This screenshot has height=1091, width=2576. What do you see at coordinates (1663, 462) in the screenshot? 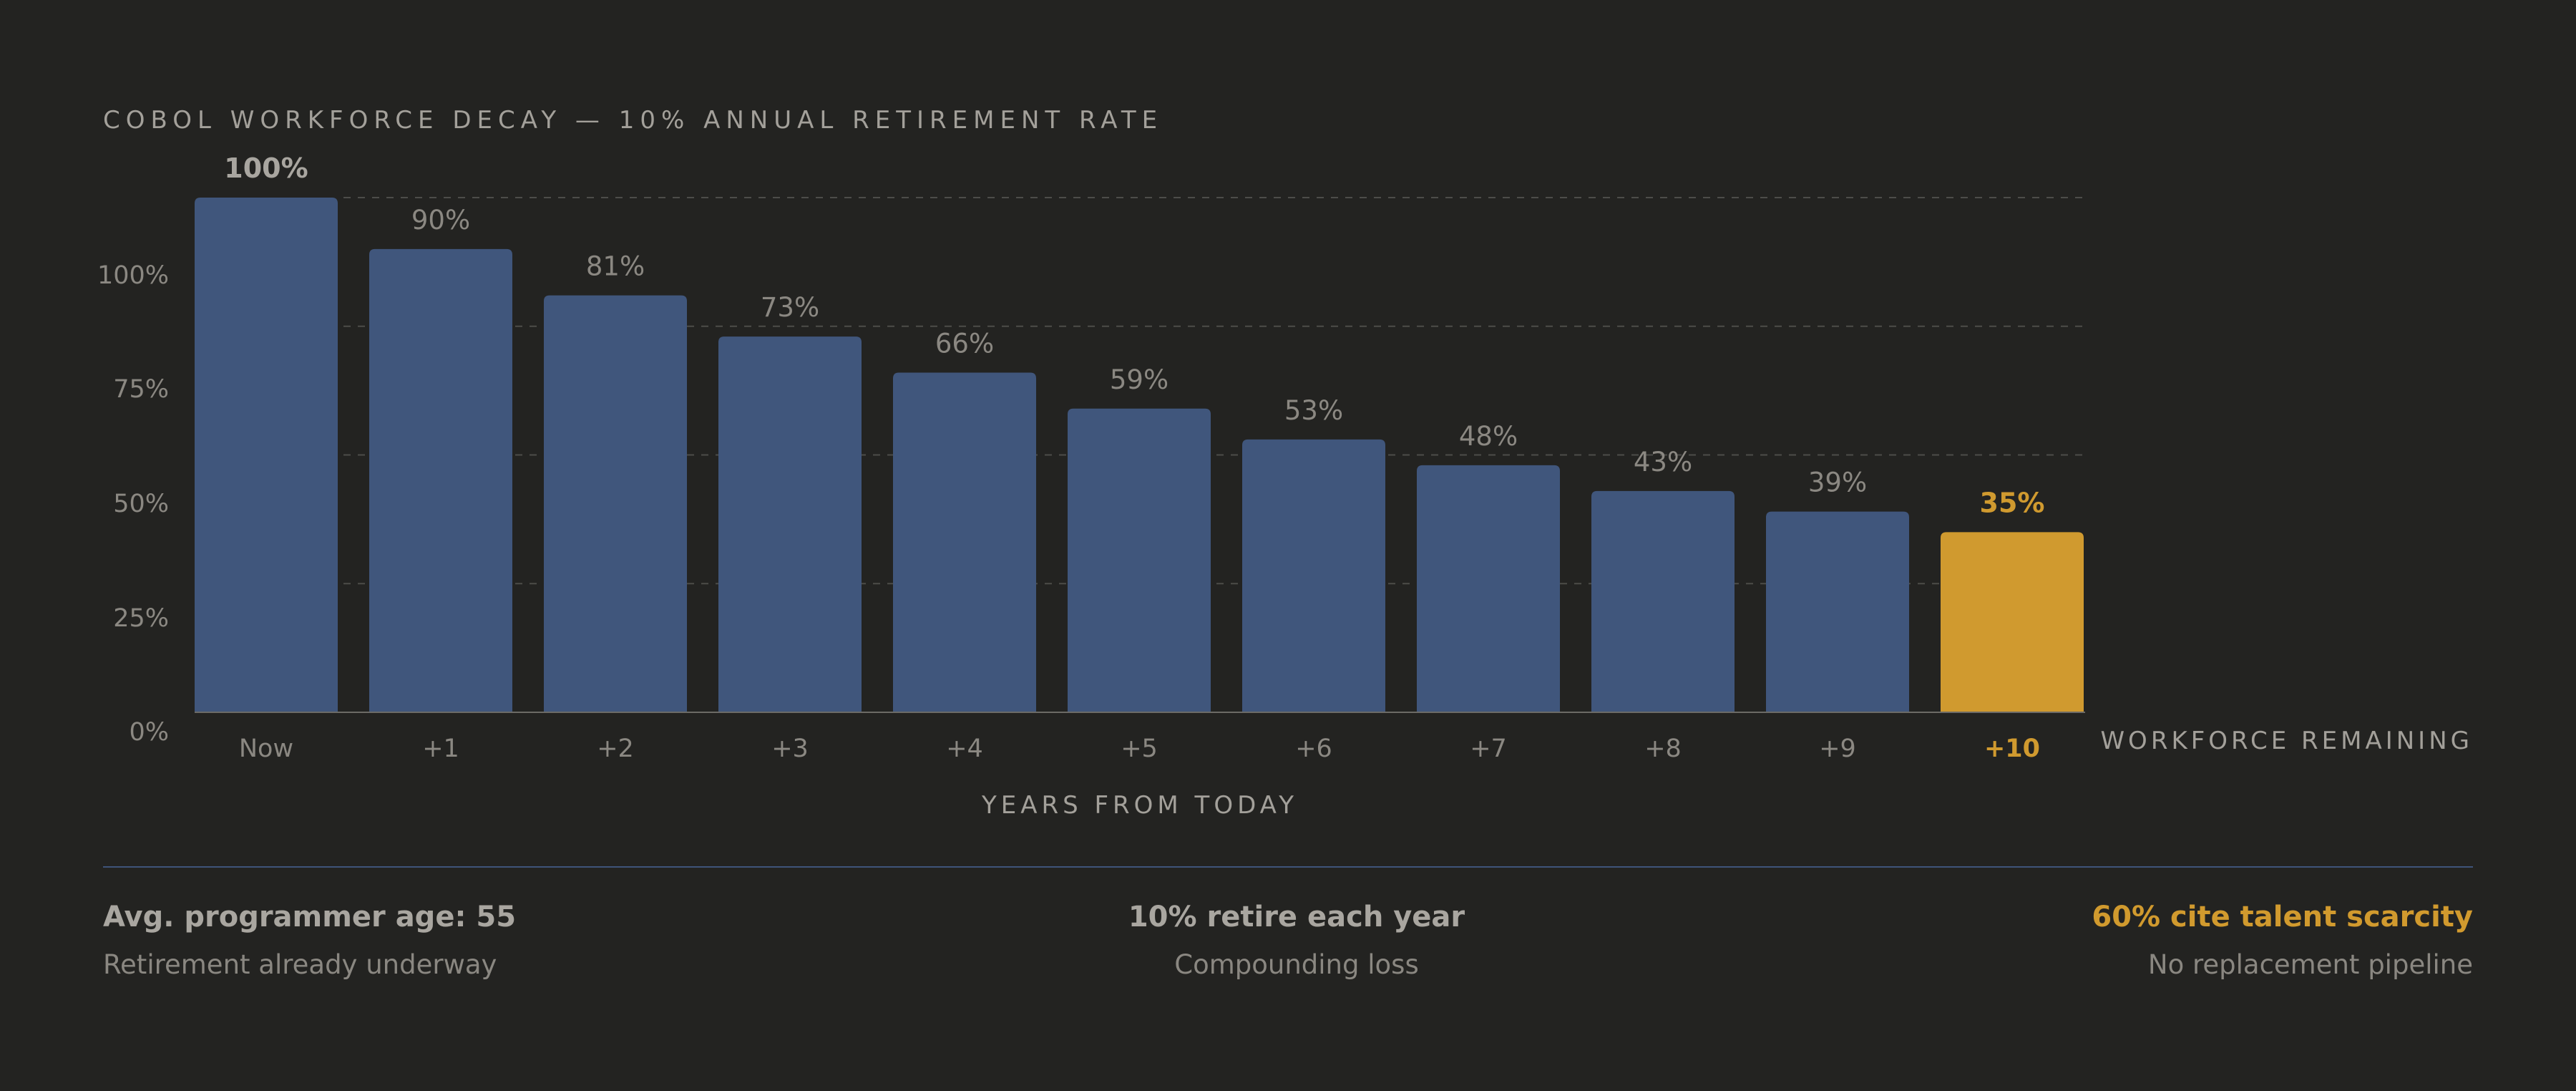
I see `value-label: 43%` at bounding box center [1663, 462].